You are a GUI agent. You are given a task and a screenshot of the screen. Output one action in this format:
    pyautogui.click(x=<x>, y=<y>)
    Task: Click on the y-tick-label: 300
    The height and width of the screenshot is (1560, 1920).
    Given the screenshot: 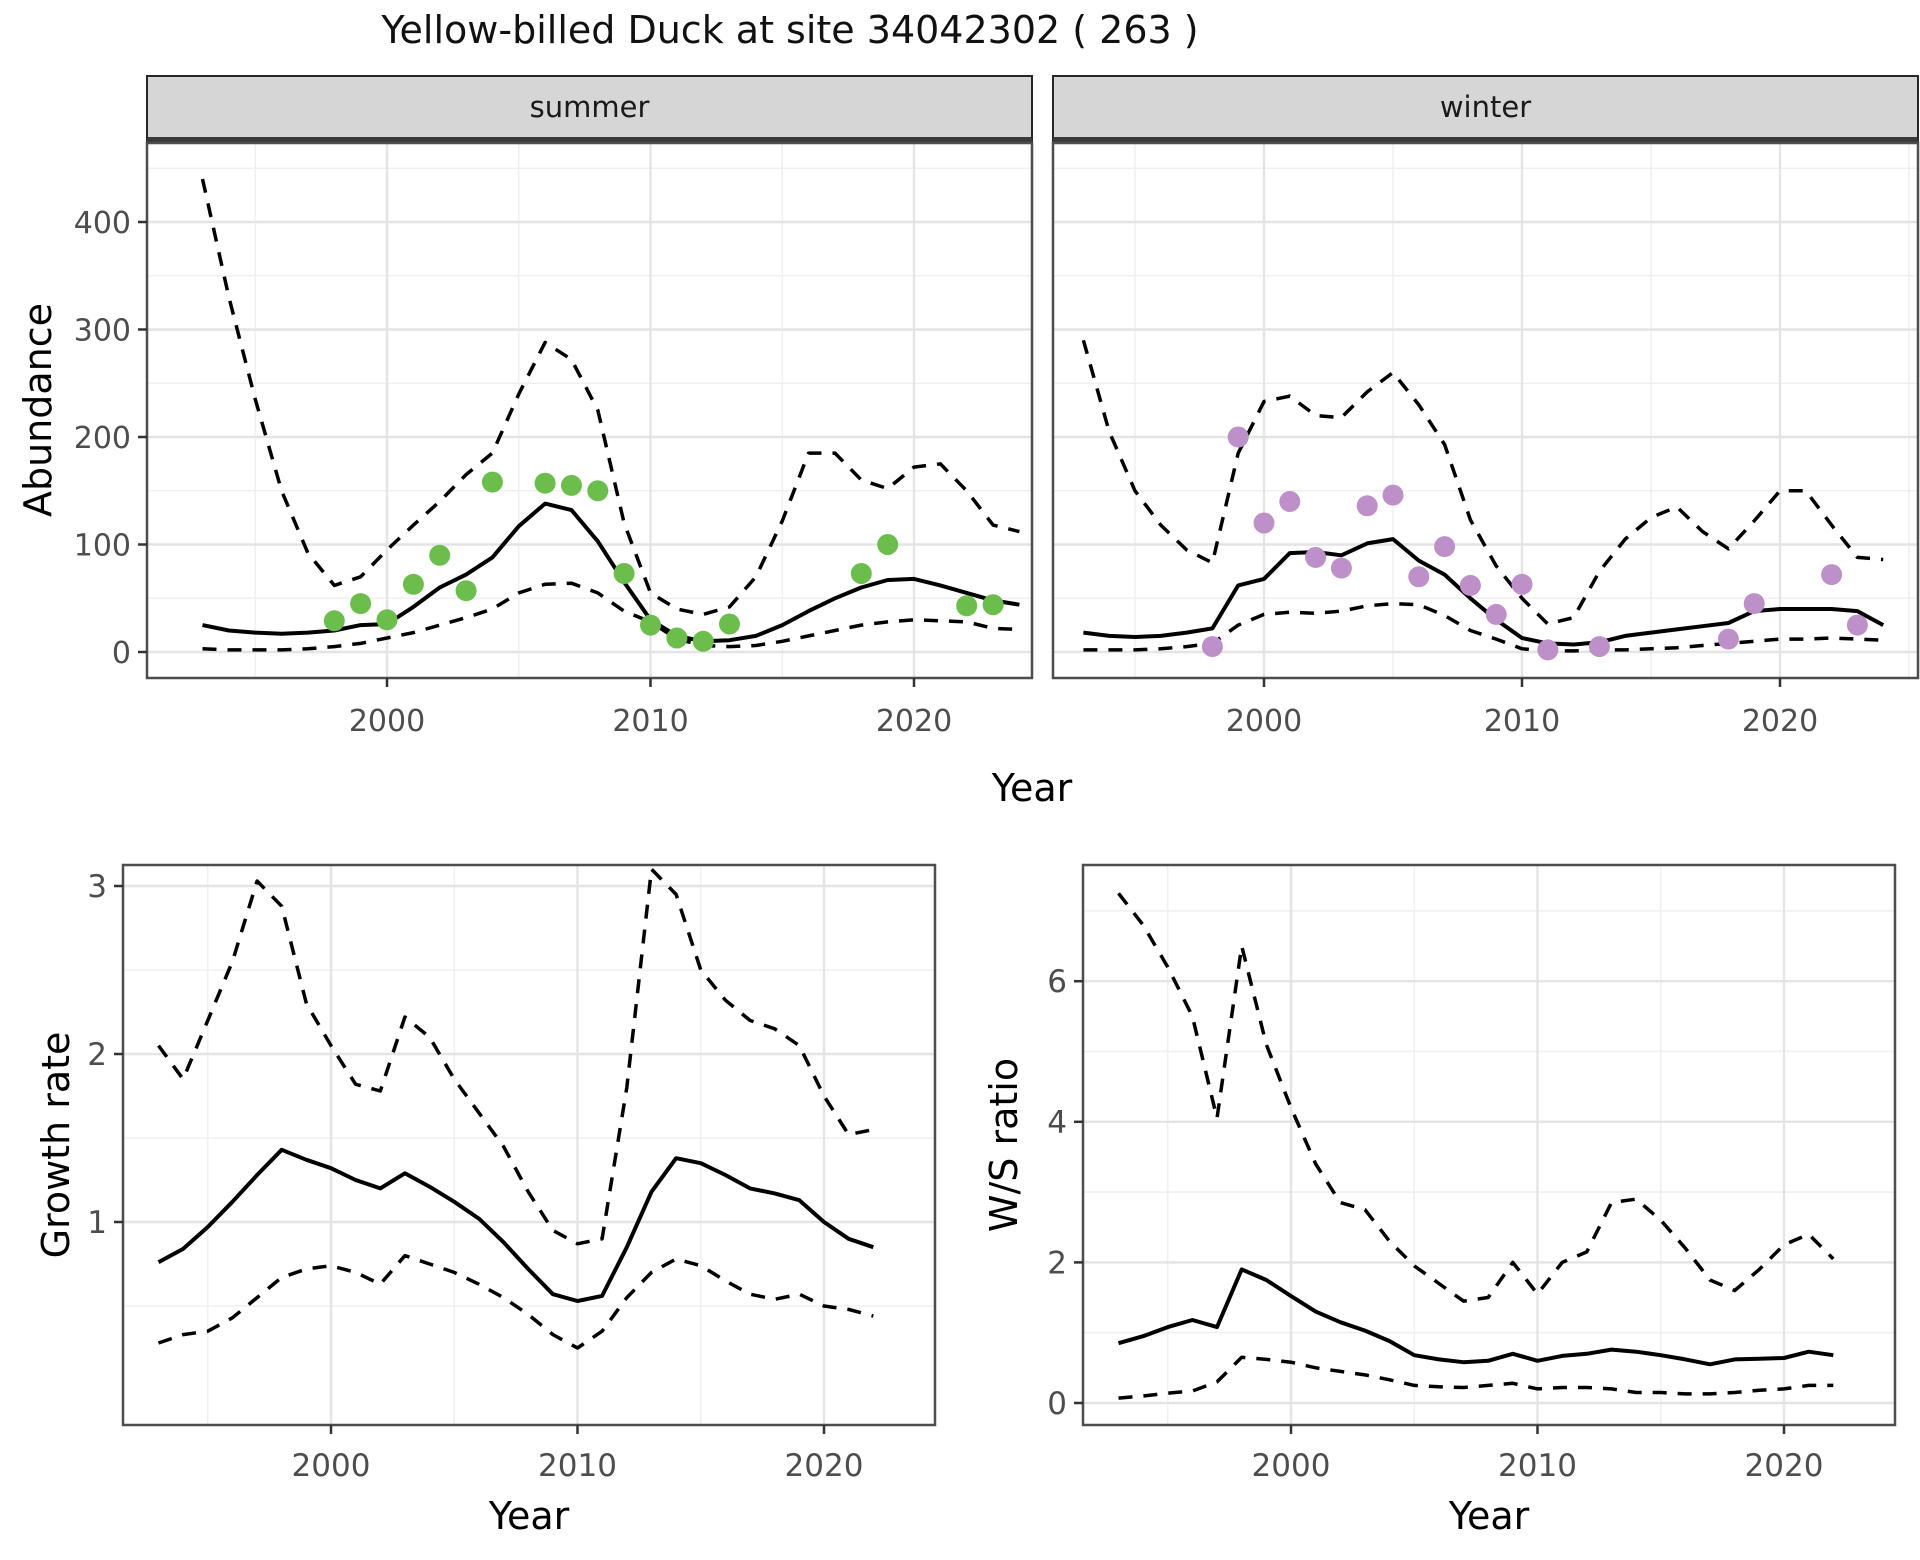 What is the action you would take?
    pyautogui.click(x=102, y=331)
    